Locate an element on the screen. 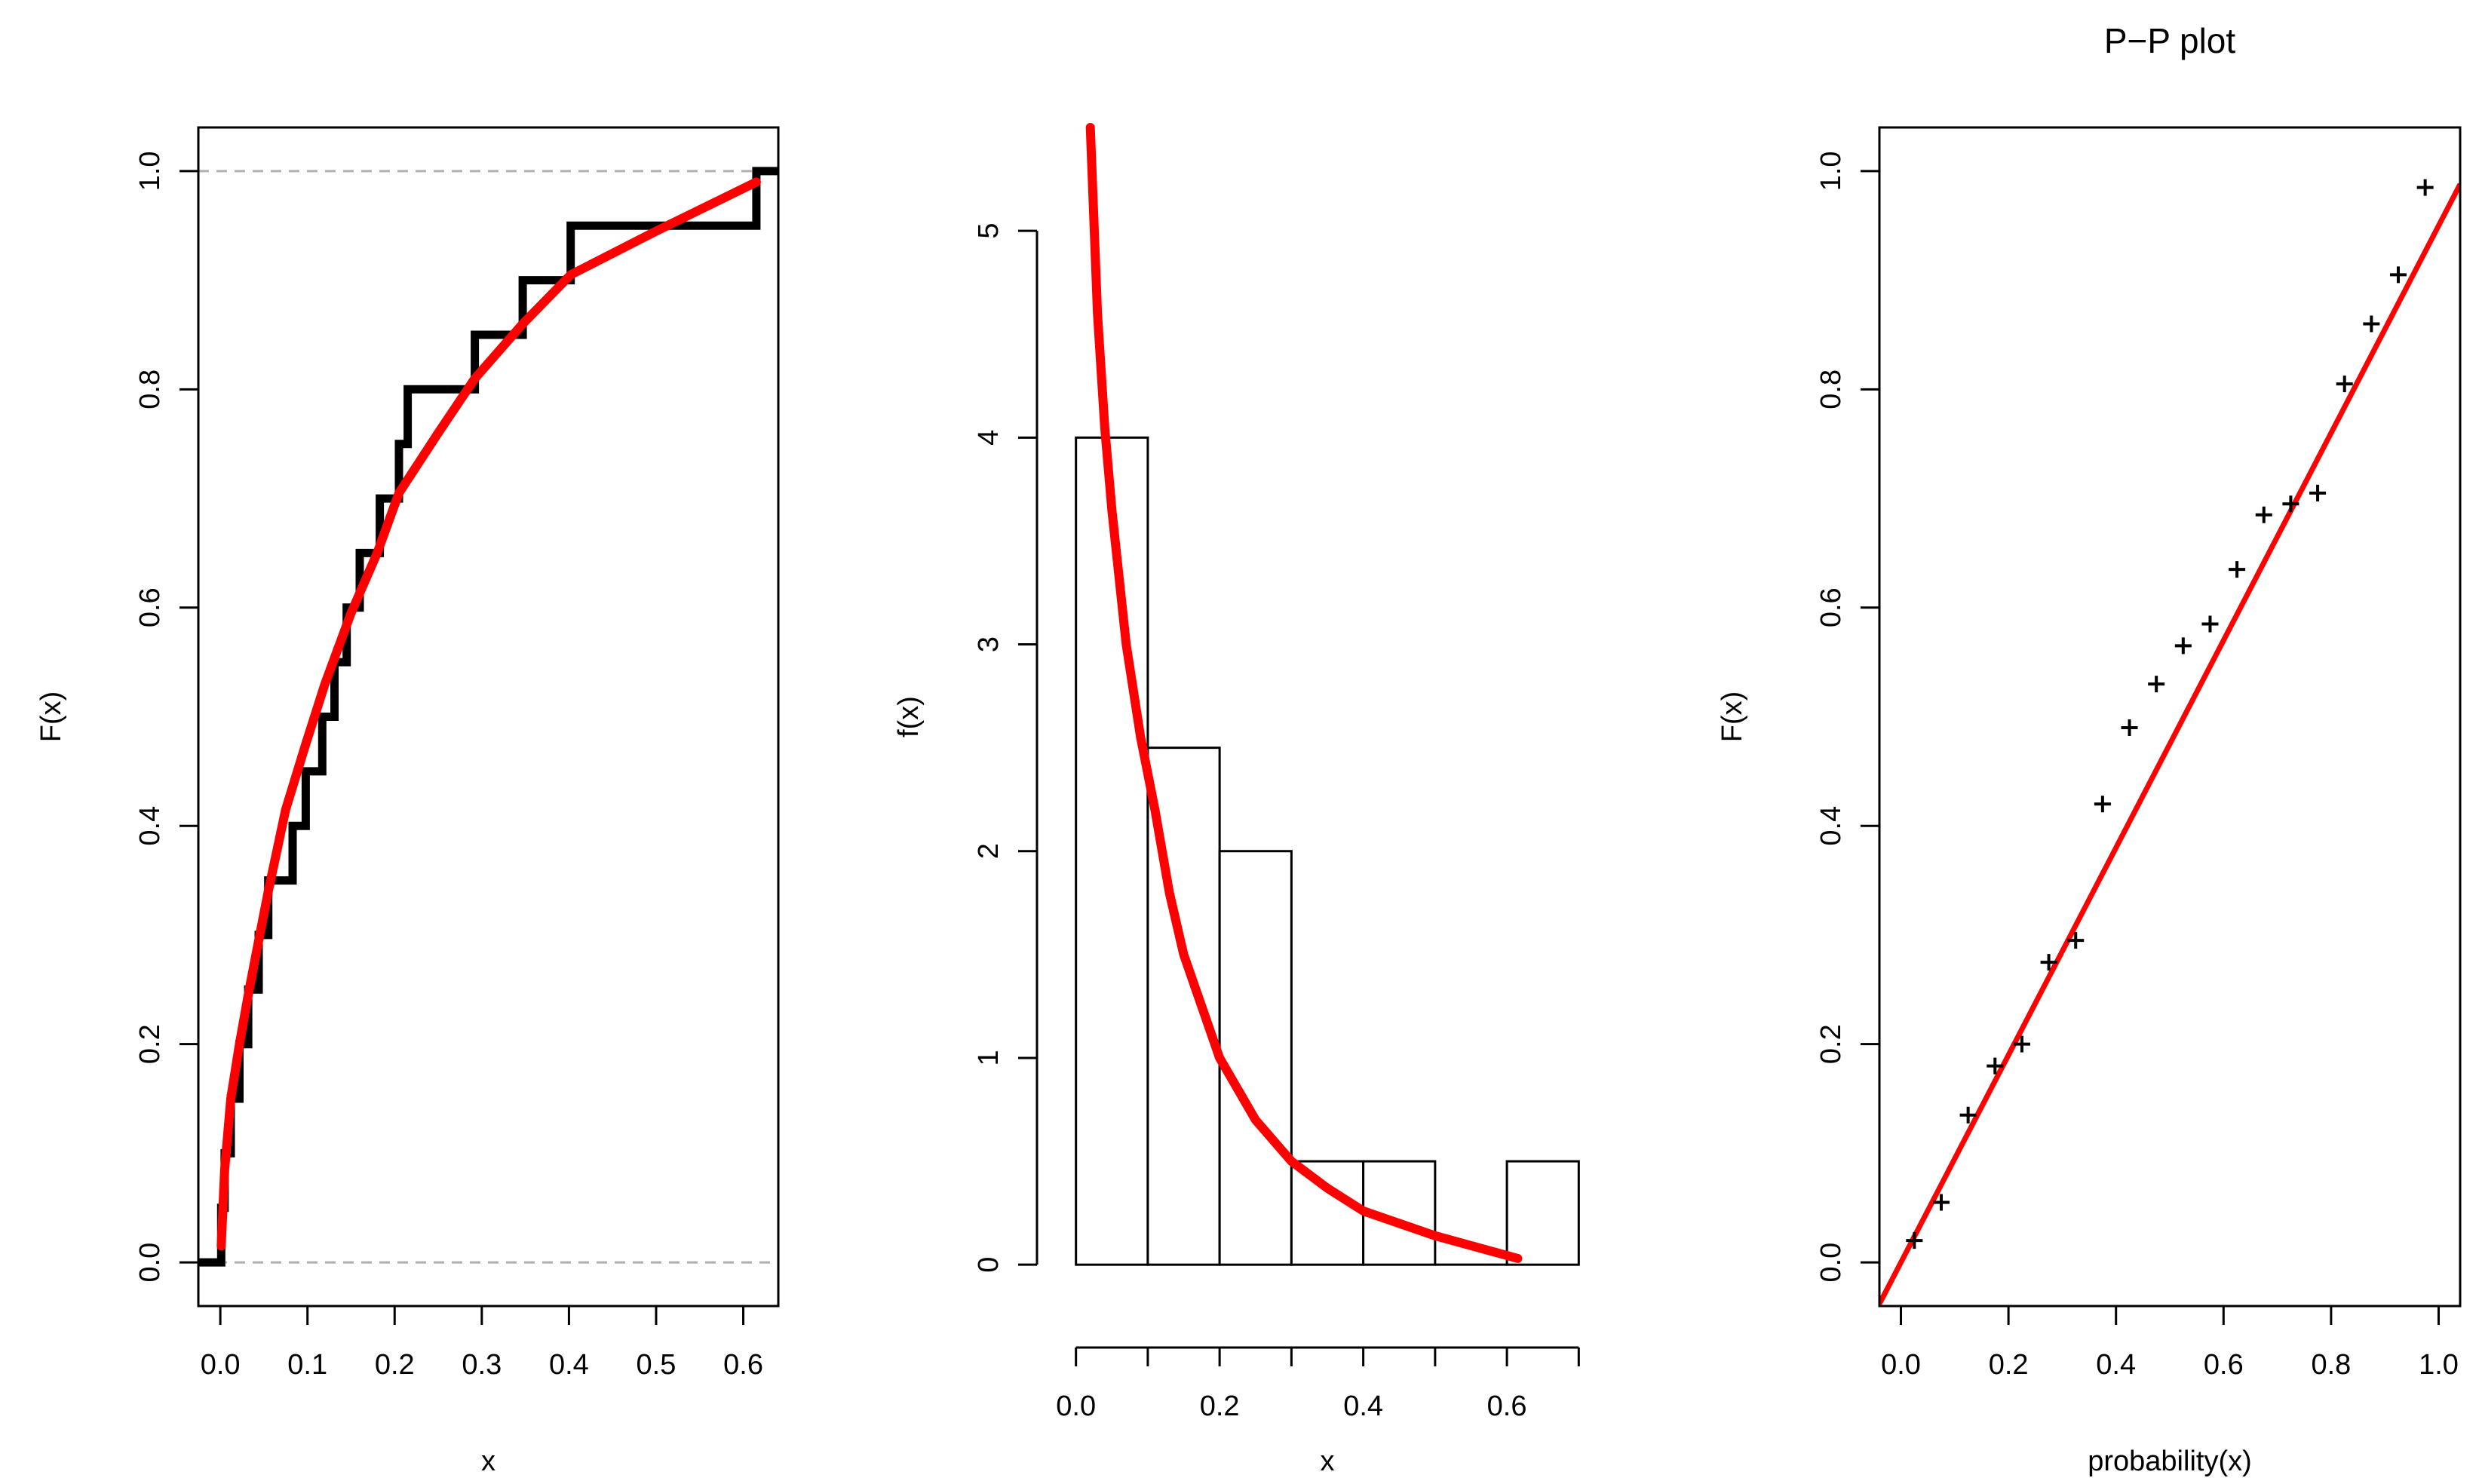  panel-ecdf-ytick-label: 0.4 is located at coordinates (150, 826).